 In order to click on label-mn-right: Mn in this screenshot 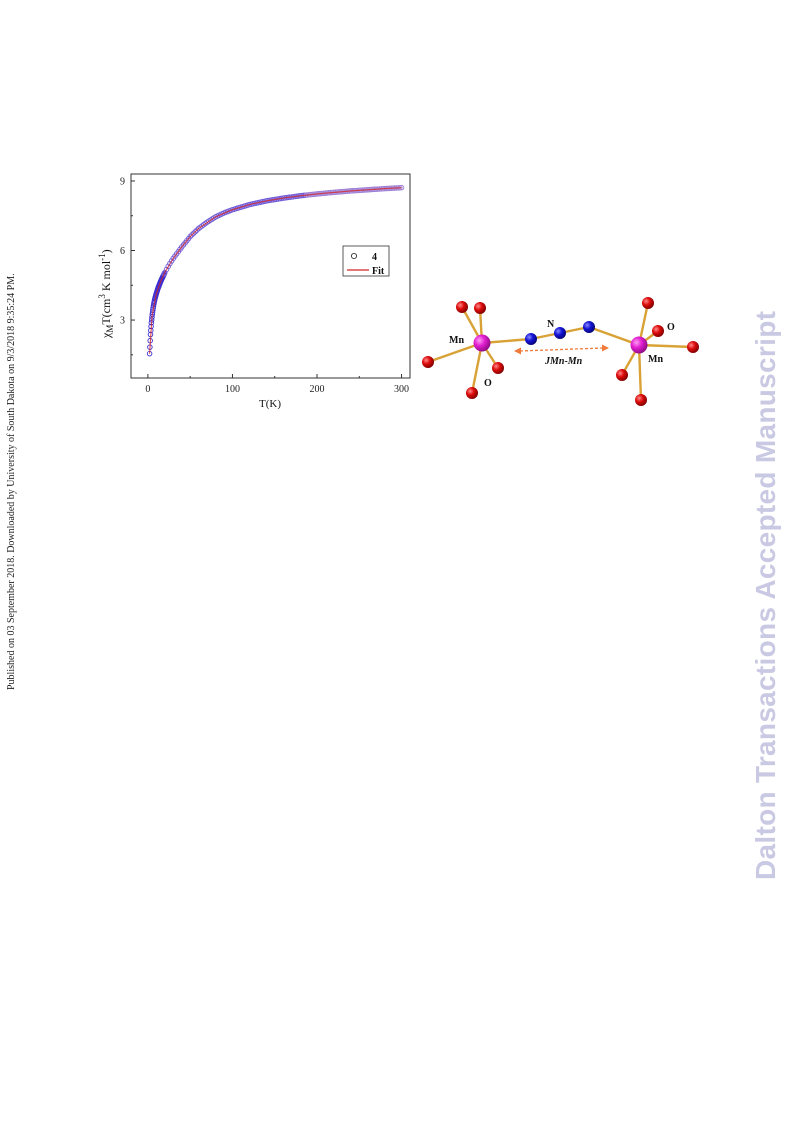, I will do `click(655, 359)`.